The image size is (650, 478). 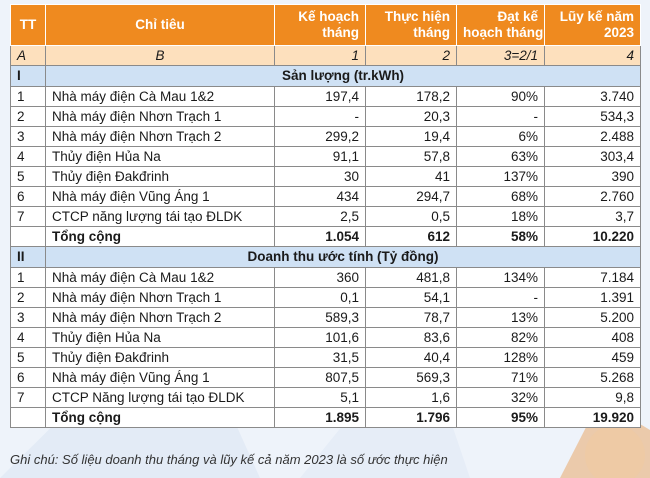 What do you see at coordinates (160, 116) in the screenshot?
I see `row-name: Nhà máy điện Nhơn Trạch 1` at bounding box center [160, 116].